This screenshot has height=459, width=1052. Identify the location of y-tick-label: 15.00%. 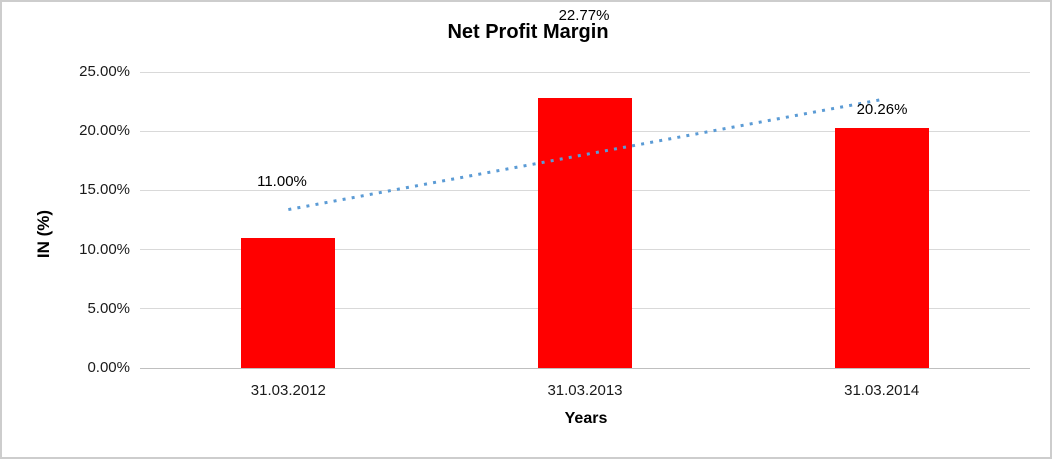
(104, 190).